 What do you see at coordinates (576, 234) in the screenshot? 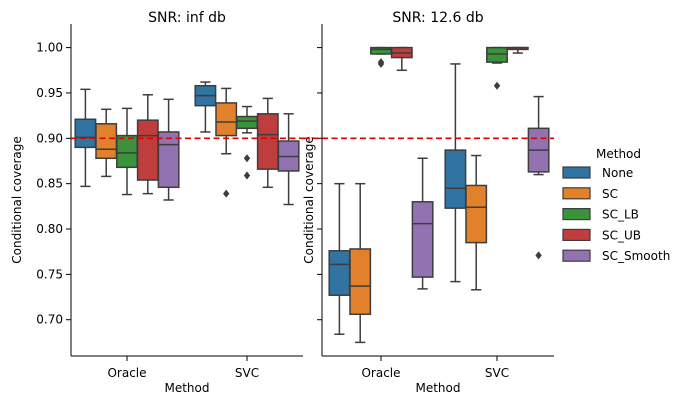
I see `legend-swatch-sc-ub` at bounding box center [576, 234].